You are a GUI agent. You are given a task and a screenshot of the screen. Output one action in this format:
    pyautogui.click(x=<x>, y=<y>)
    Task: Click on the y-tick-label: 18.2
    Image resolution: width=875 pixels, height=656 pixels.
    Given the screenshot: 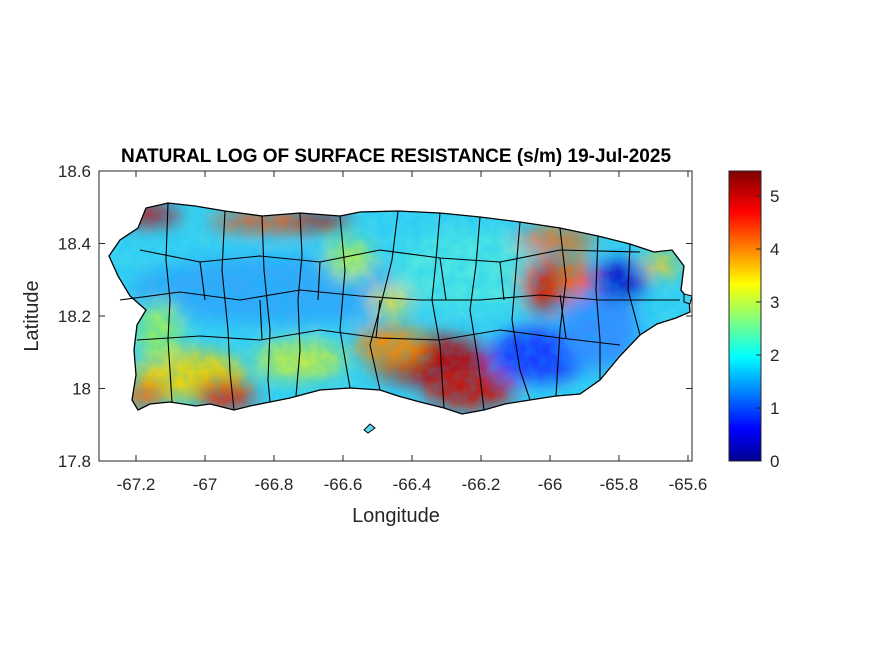 What is the action you would take?
    pyautogui.click(x=74, y=316)
    